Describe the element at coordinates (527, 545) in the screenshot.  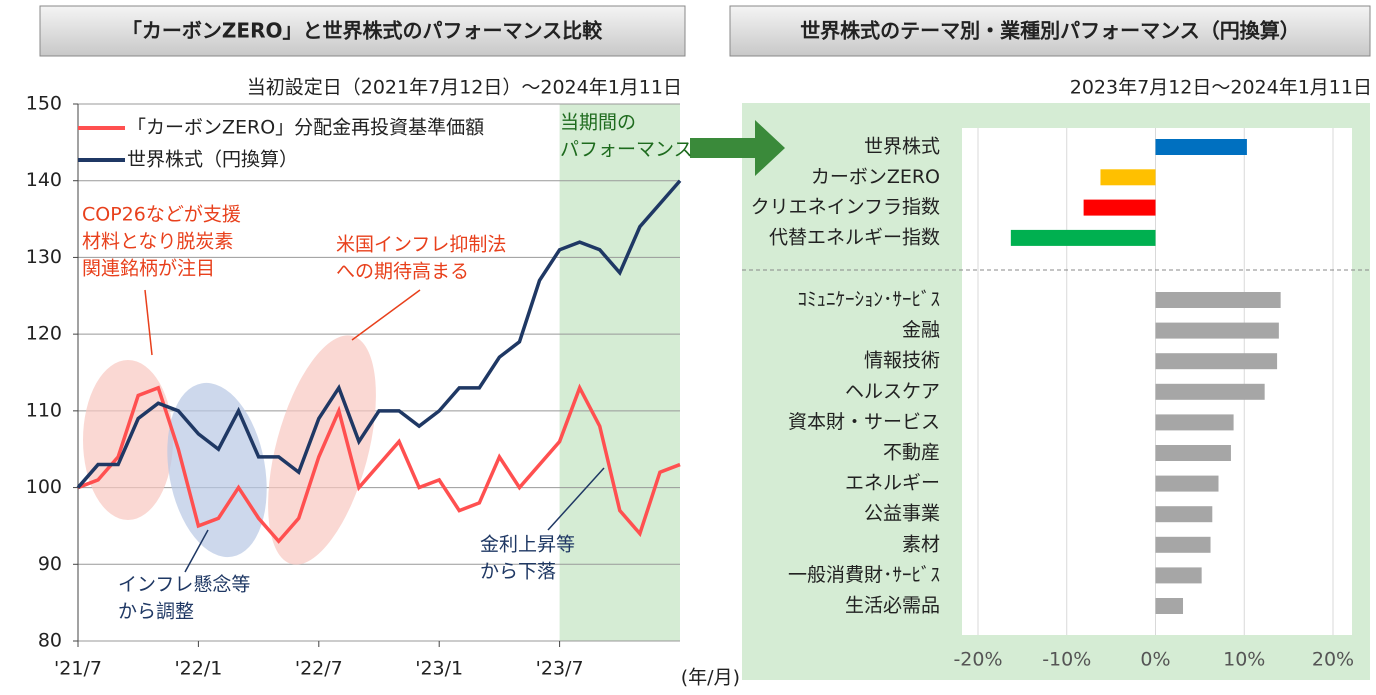
I see `annotation: 金利上昇等` at that location.